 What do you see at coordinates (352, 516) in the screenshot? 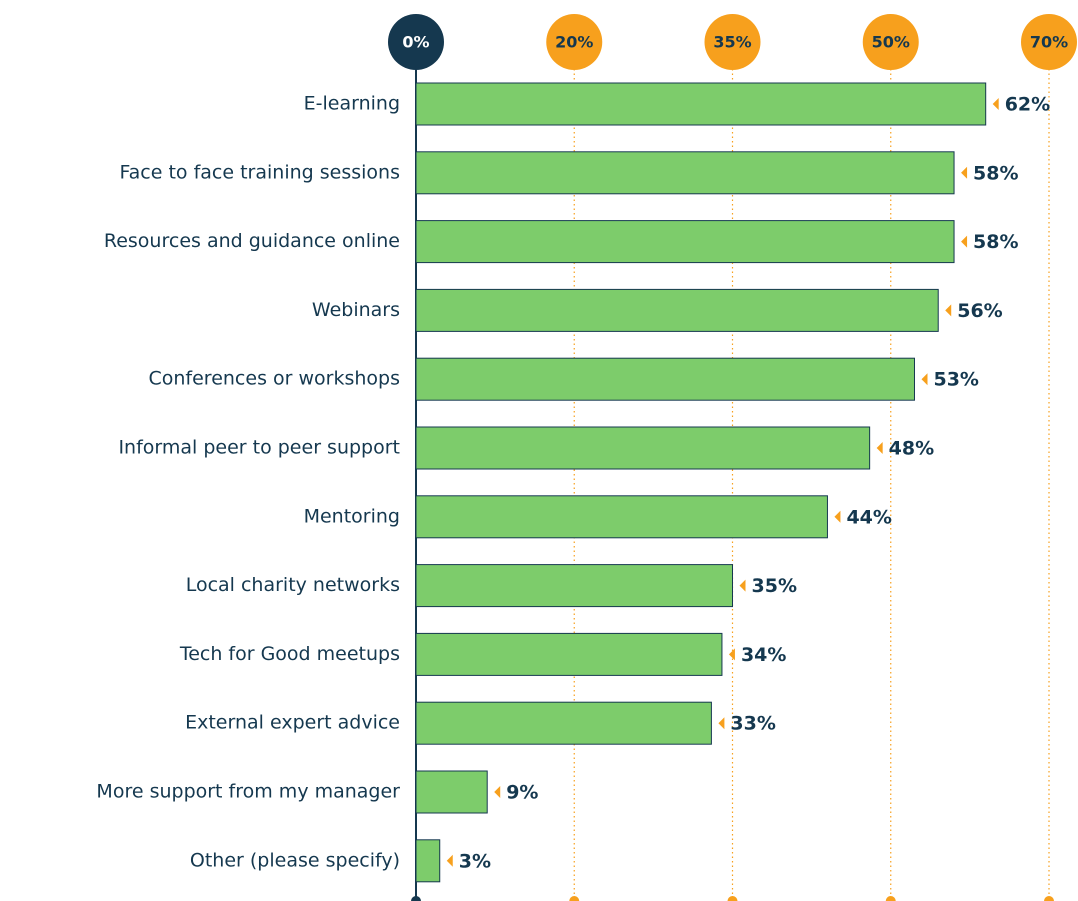
I see `category-label: Mentoring` at bounding box center [352, 516].